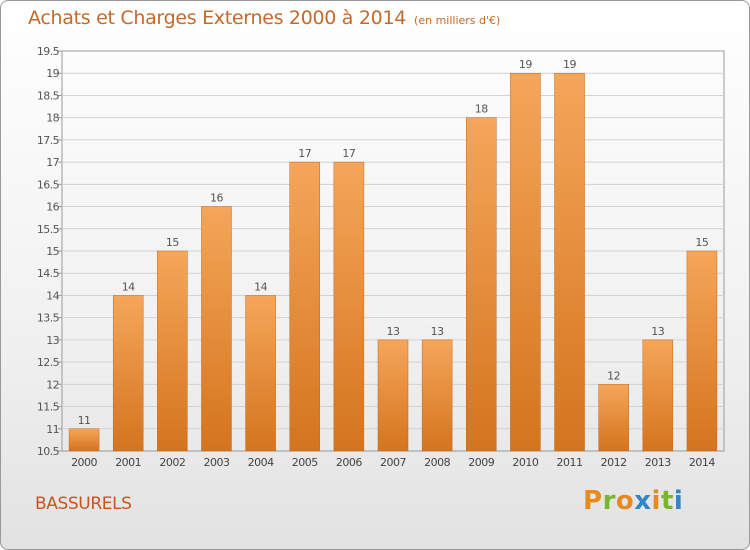 This screenshot has height=550, width=750. Describe the element at coordinates (128, 373) in the screenshot. I see `bar-2001` at that location.